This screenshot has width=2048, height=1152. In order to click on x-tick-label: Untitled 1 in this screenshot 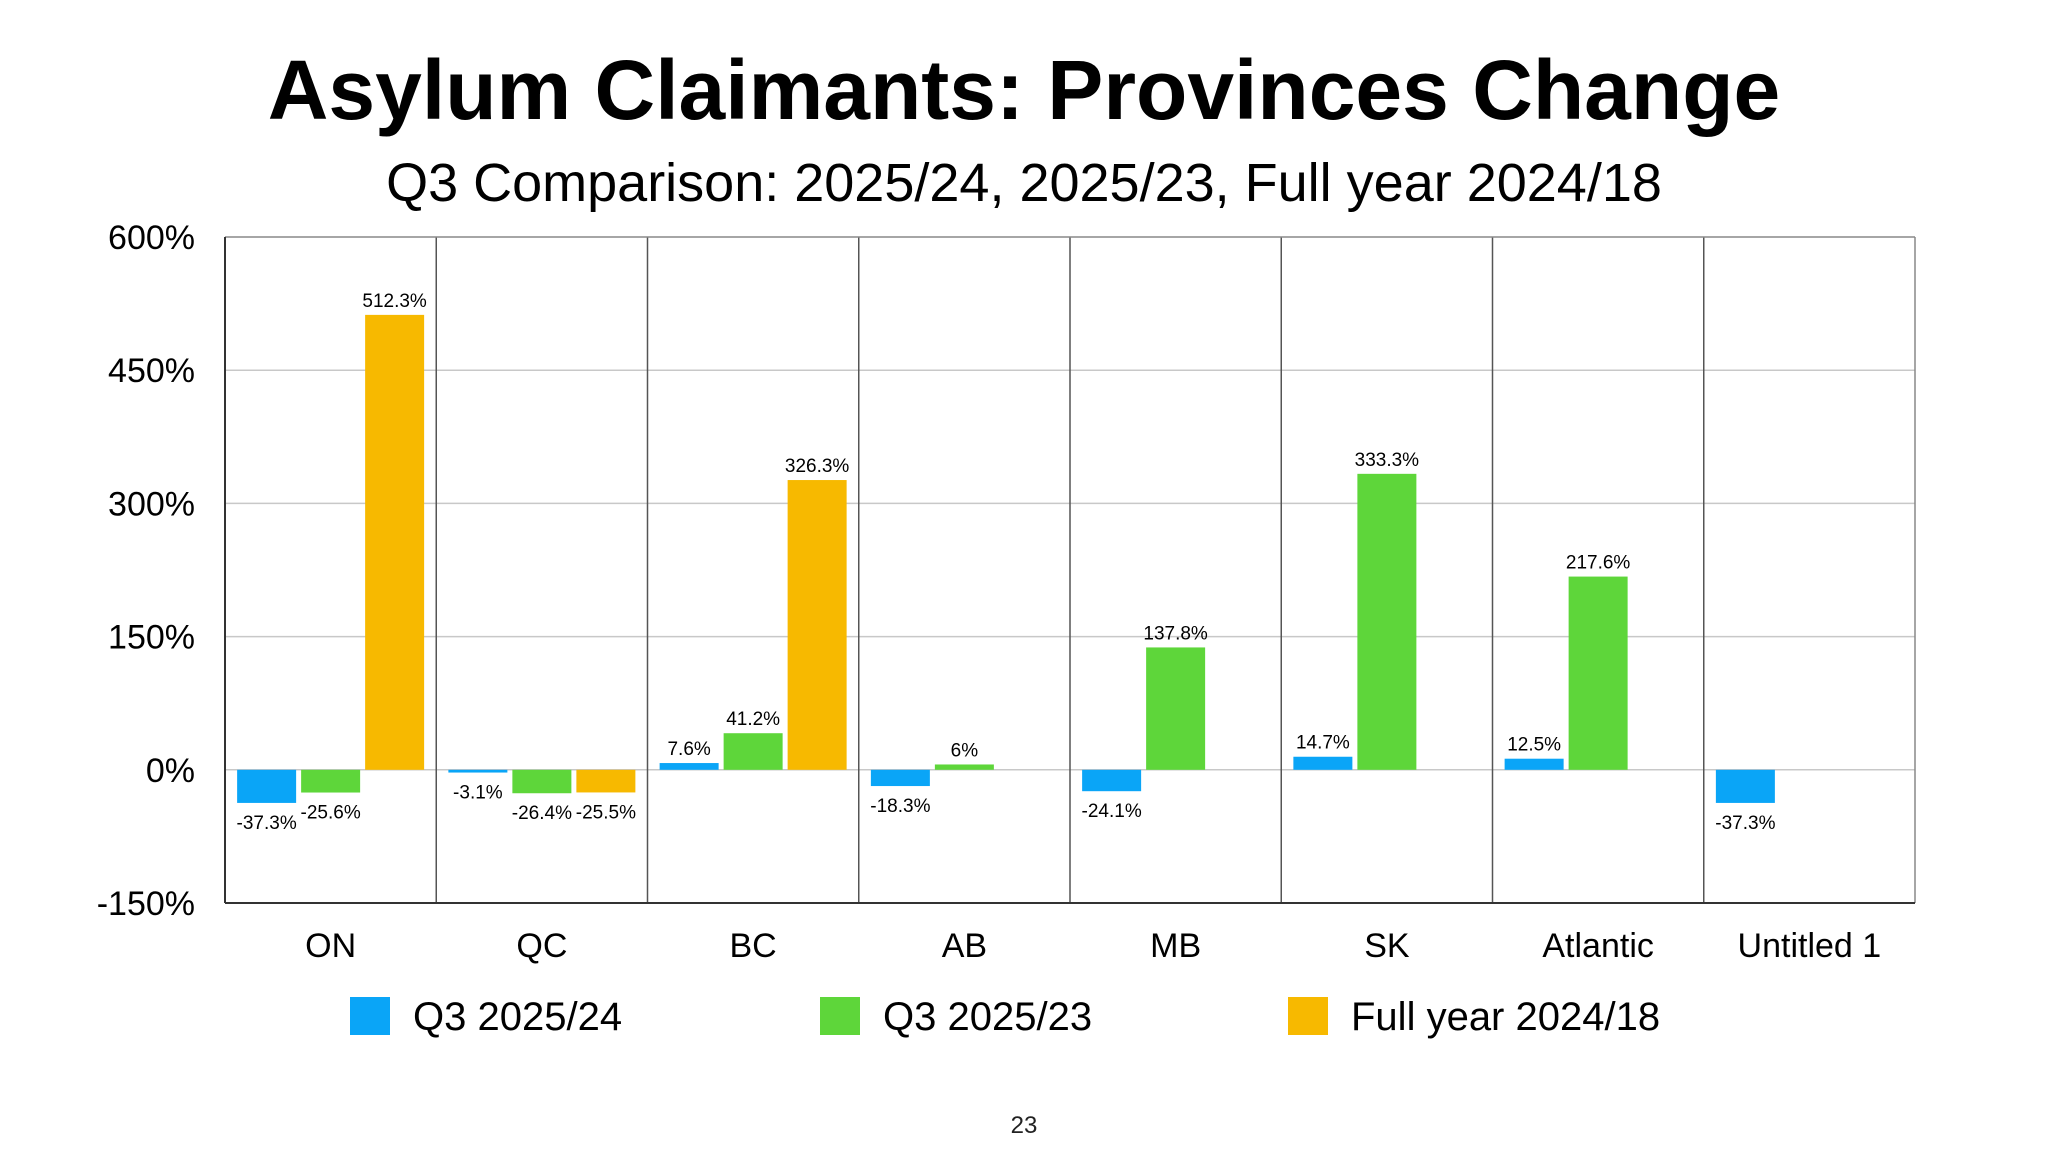, I will do `click(1810, 946)`.